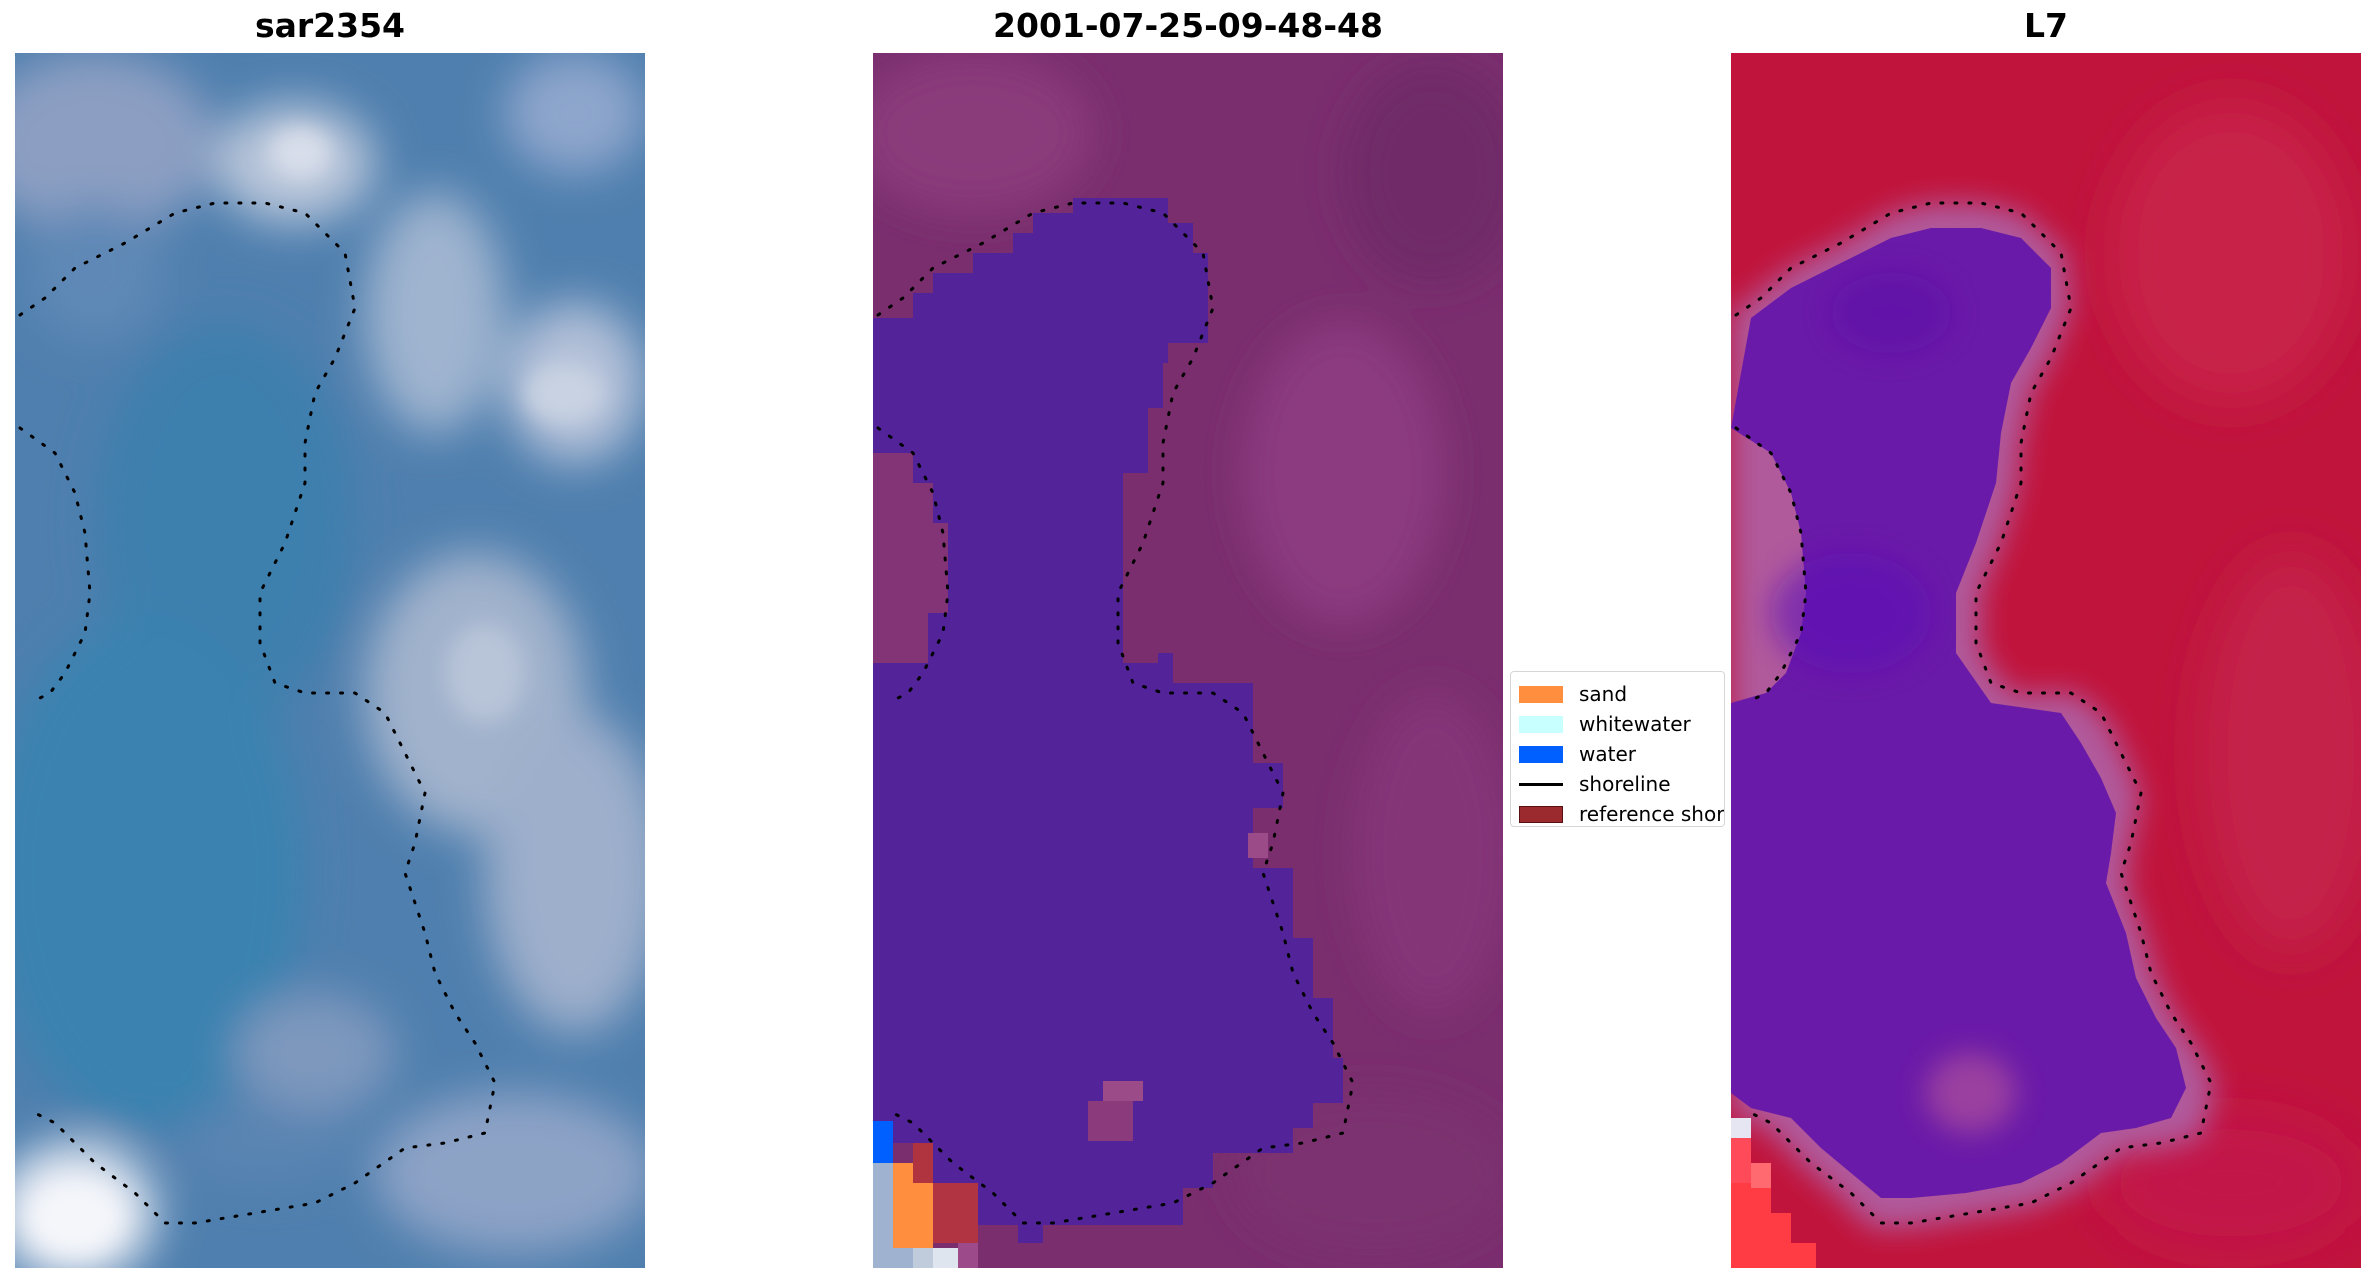 The width and height of the screenshot is (2373, 1283). Describe the element at coordinates (883, 1142) in the screenshot. I see `classified-water-pixels` at that location.